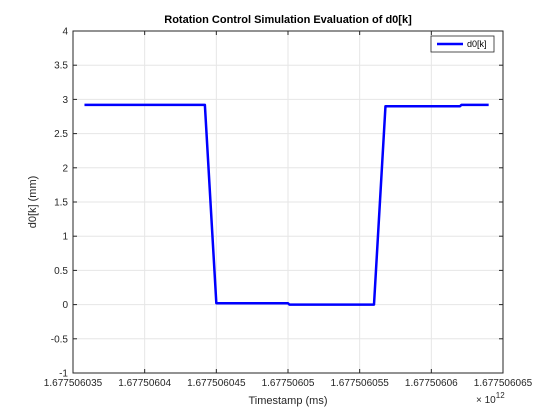  I want to click on x-axis-exponent-power: 12, so click(500, 395).